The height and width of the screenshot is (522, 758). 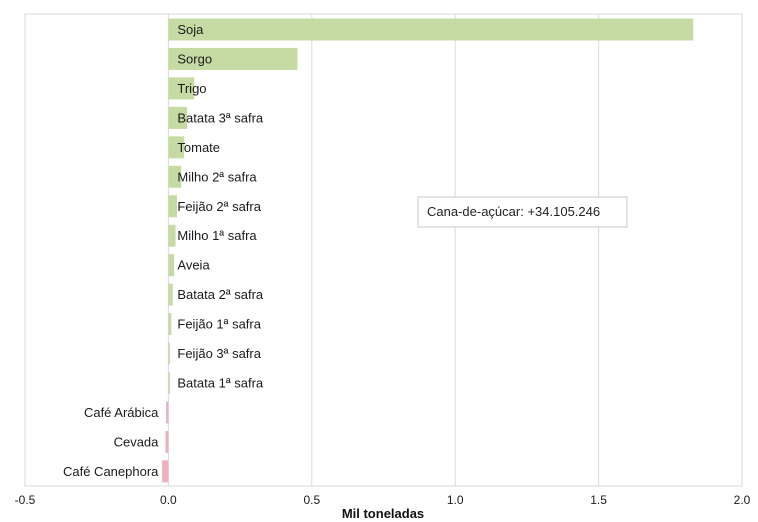 I want to click on category-label: Tomate, so click(x=198, y=147).